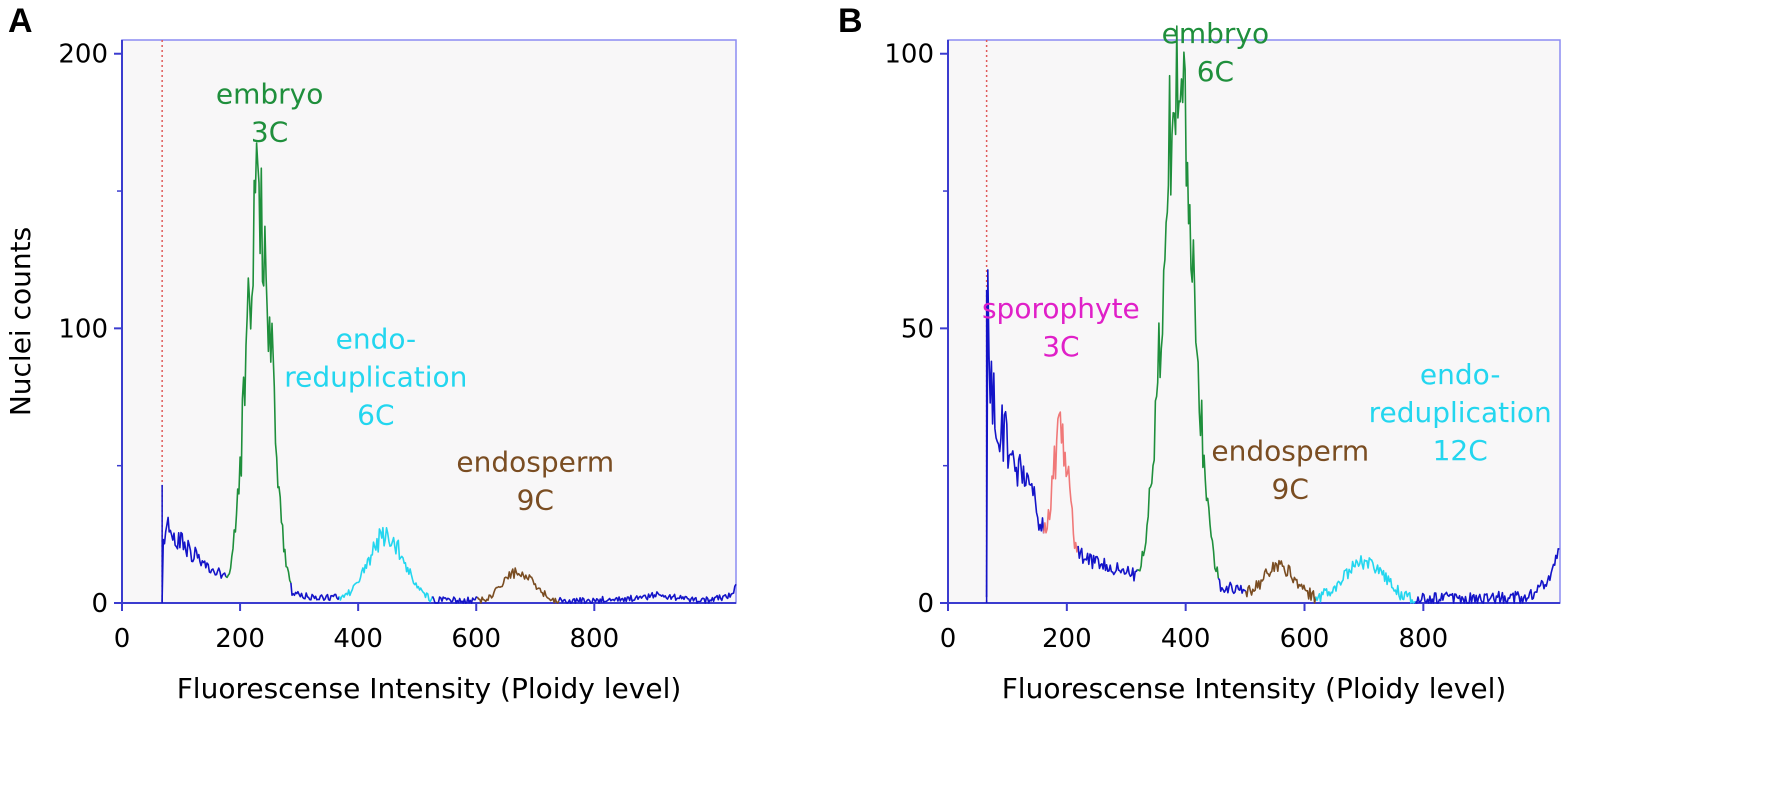 Image resolution: width=1766 pixels, height=800 pixels. I want to click on y-tick-label: 50, so click(917, 329).